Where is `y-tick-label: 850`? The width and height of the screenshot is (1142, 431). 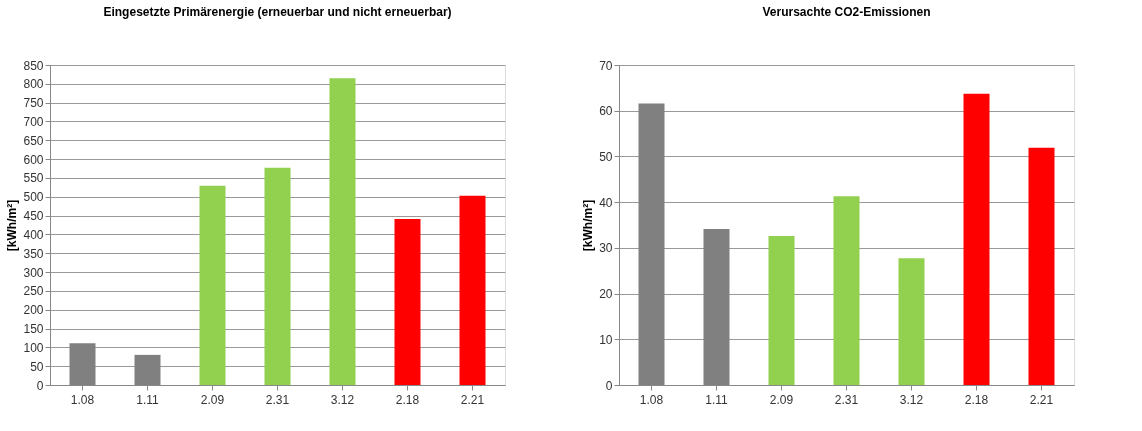 y-tick-label: 850 is located at coordinates (33, 65).